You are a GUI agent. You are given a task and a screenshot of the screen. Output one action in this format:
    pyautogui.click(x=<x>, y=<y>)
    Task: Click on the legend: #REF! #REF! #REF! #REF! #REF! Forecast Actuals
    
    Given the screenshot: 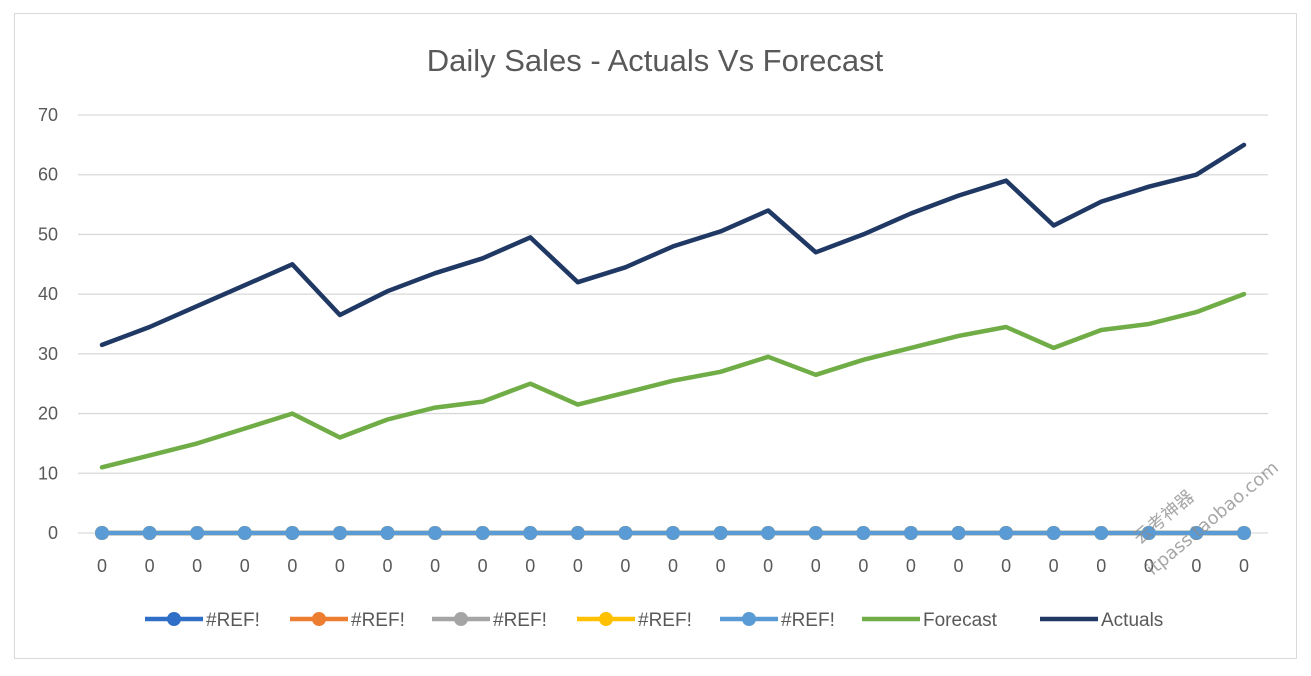 What is the action you would take?
    pyautogui.click(x=654, y=620)
    